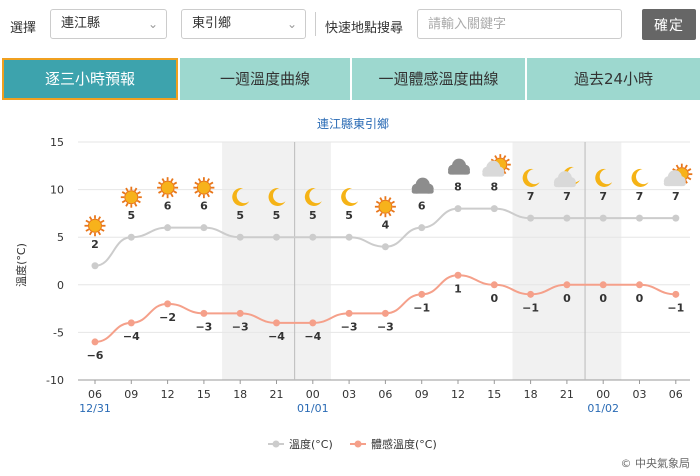 The image size is (700, 476). I want to click on x-tick-label: 09, so click(422, 394).